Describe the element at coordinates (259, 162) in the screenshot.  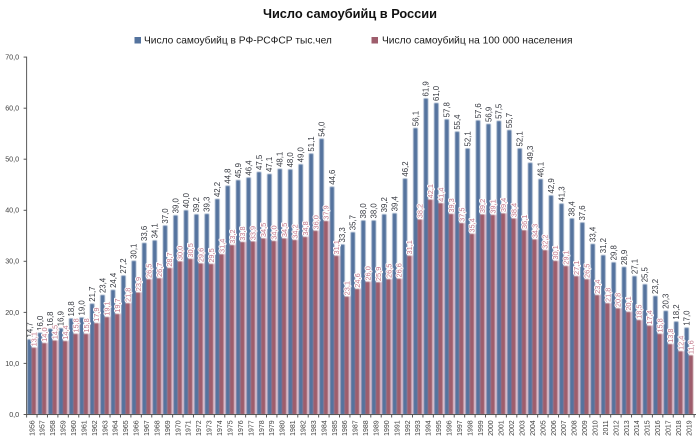
I see `svg-text: 47,5` at that location.